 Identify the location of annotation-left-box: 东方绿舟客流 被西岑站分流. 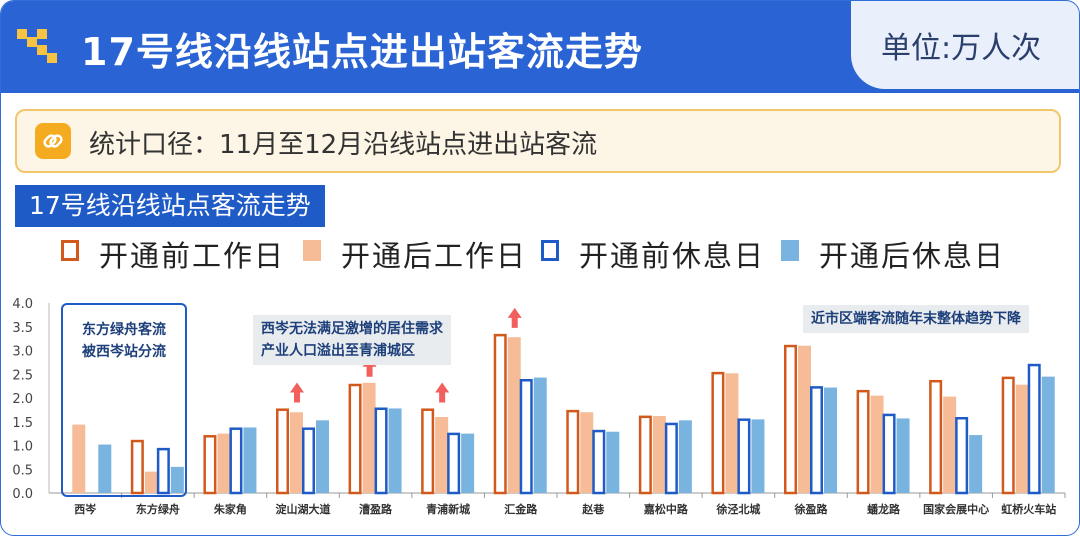
(124, 400).